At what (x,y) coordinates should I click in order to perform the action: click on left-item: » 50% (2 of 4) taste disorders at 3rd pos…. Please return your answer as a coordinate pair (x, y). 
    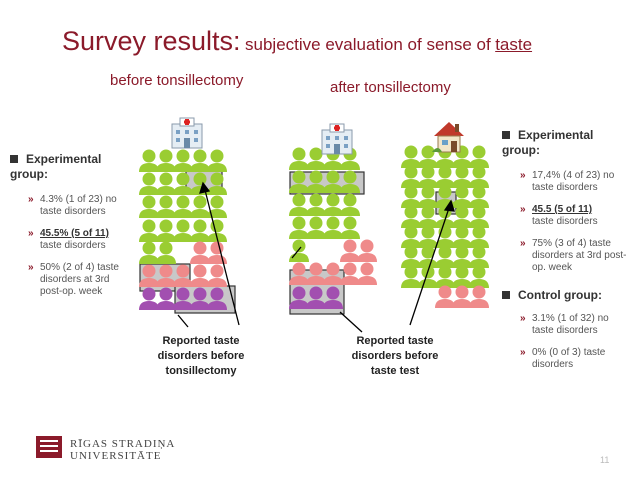
    Looking at the image, I should click on (78, 280).